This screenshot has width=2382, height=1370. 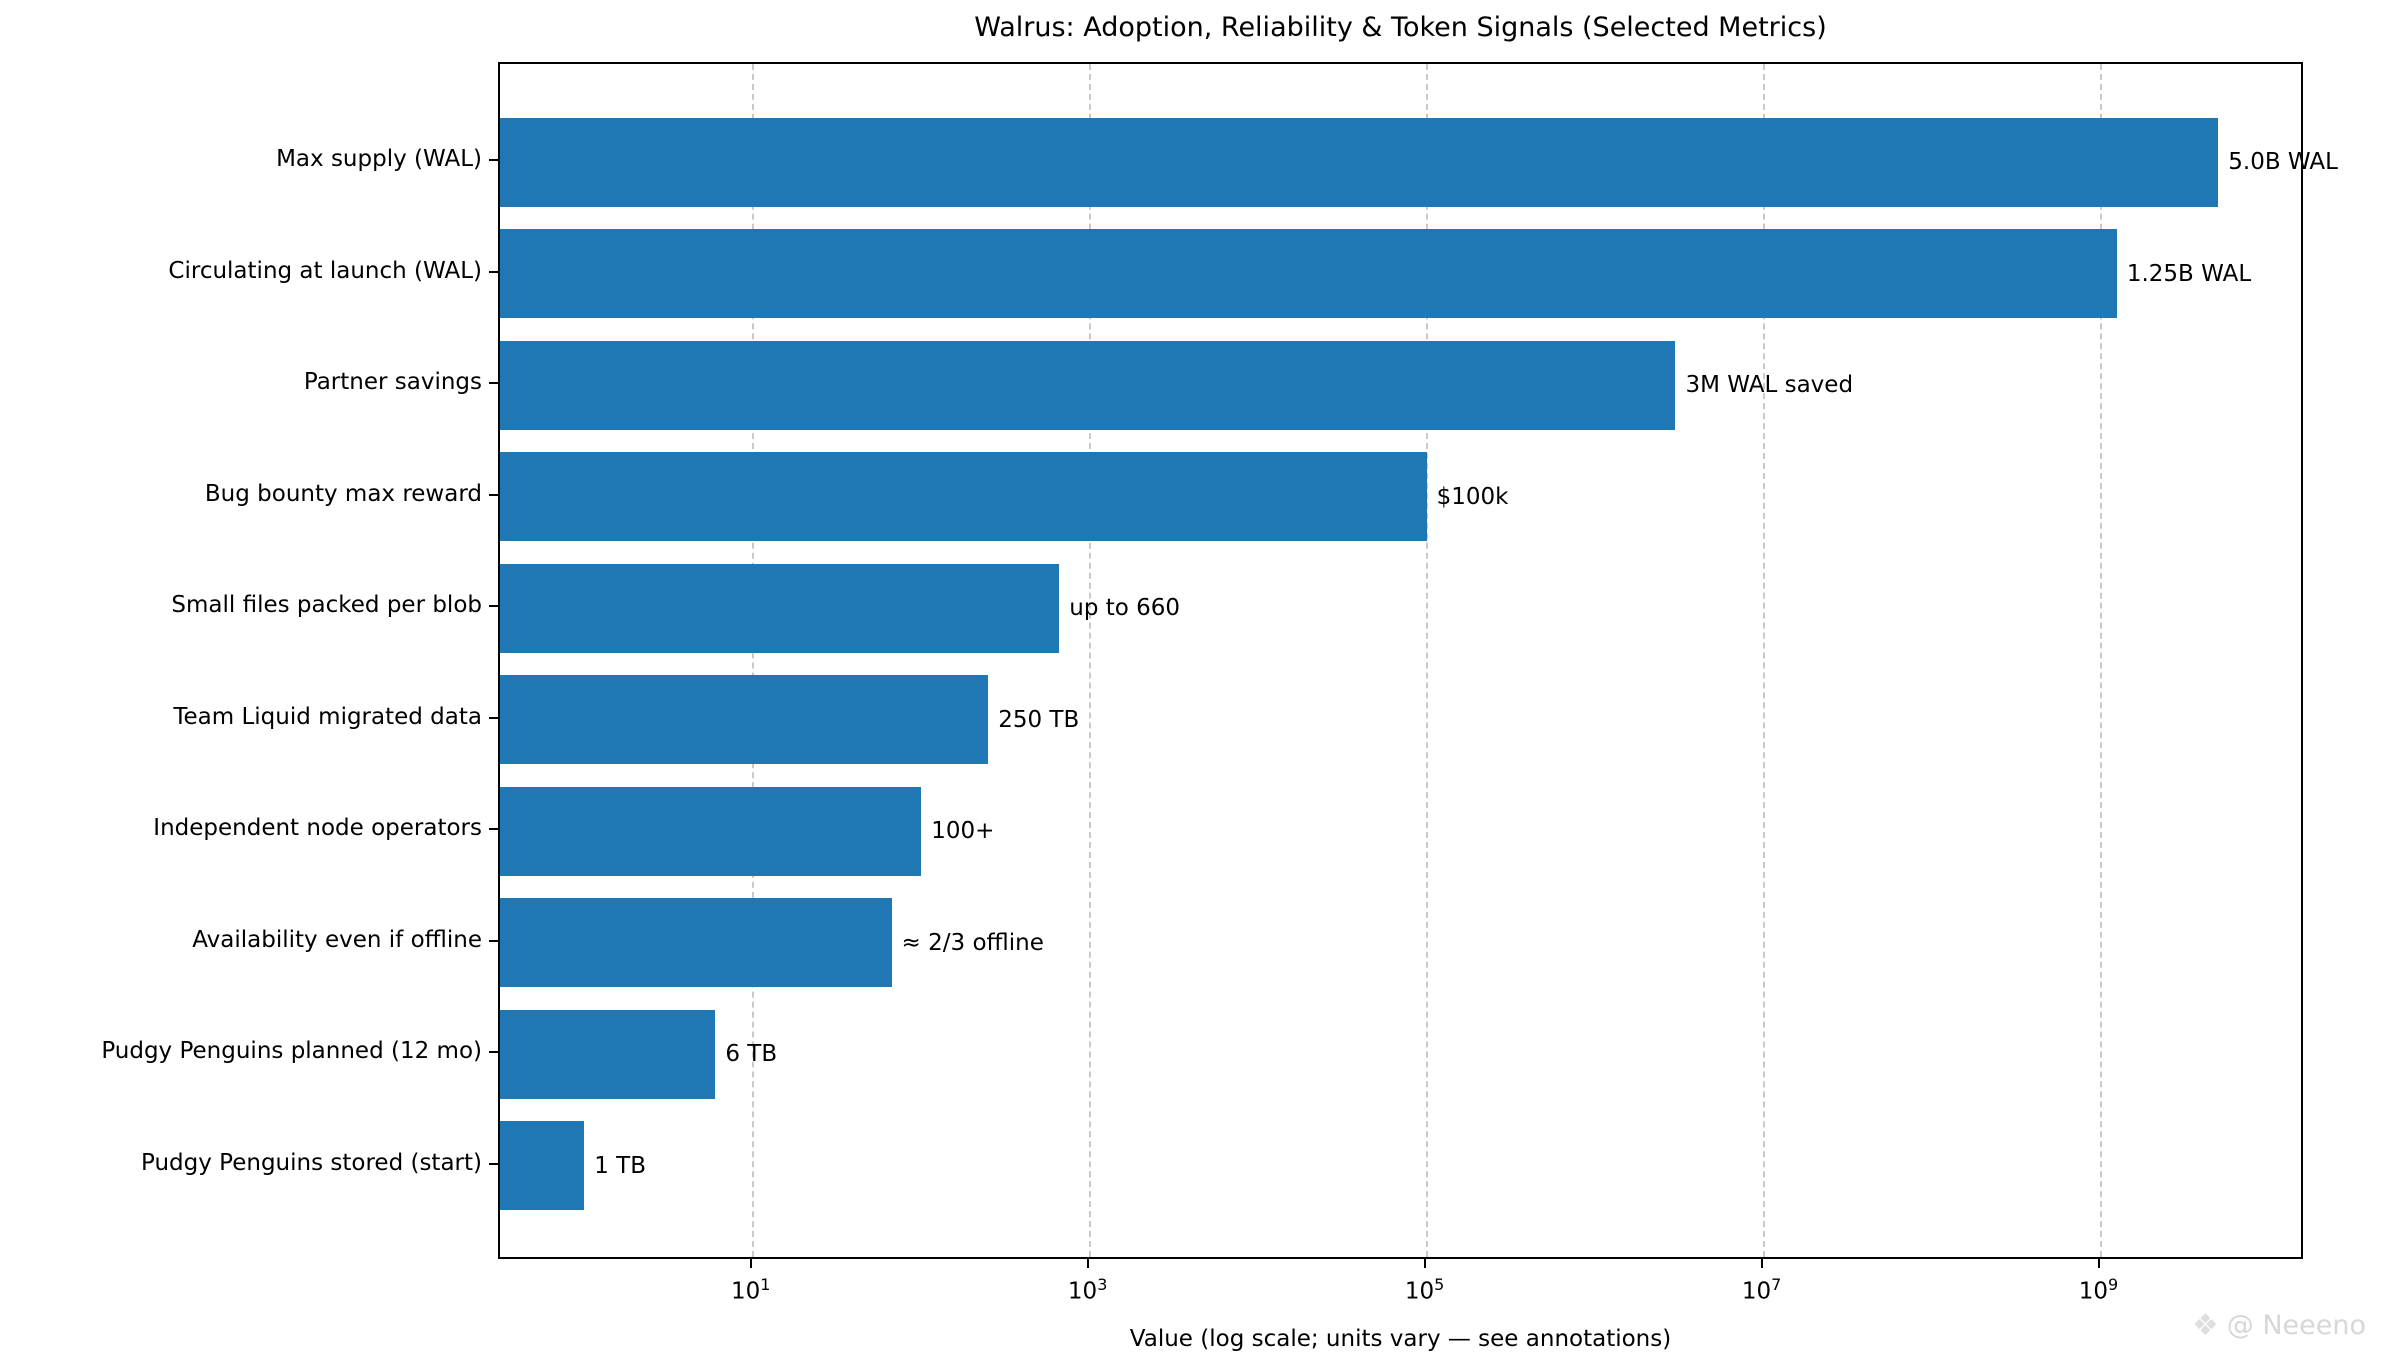 I want to click on x-tick-mark-10e5, so click(x=1424, y=1263).